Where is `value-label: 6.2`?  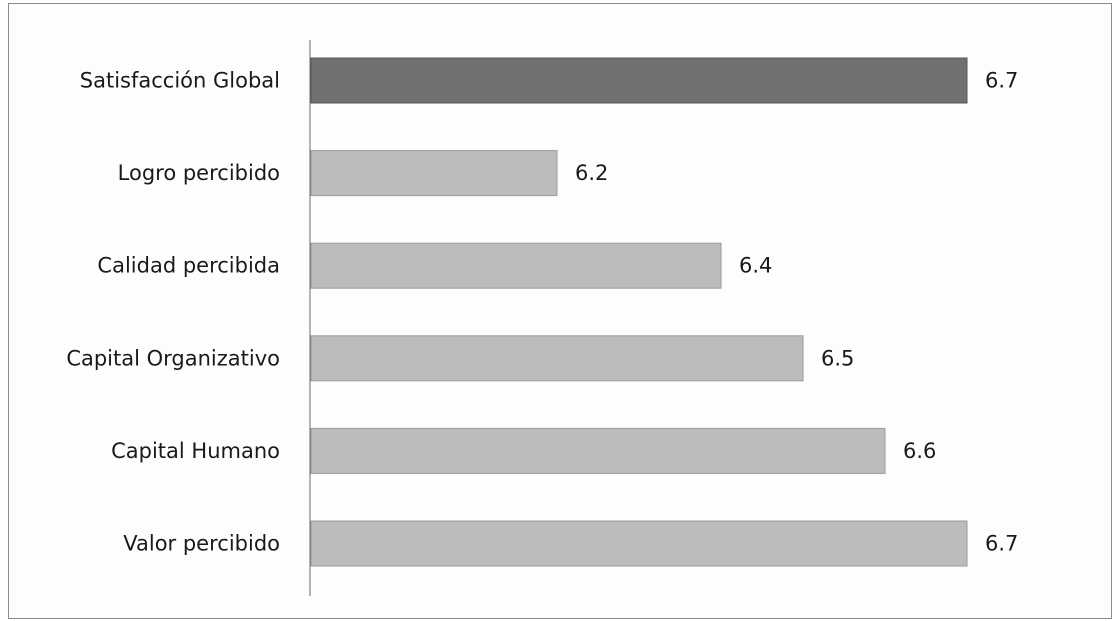 value-label: 6.2 is located at coordinates (591, 173).